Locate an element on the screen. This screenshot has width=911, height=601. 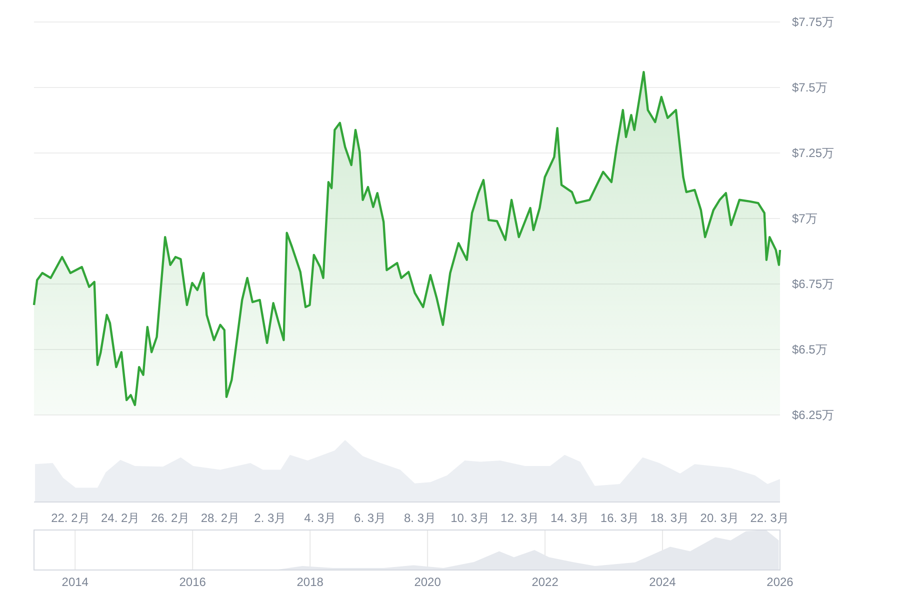
y-tick-label: $6.25万 is located at coordinates (813, 415).